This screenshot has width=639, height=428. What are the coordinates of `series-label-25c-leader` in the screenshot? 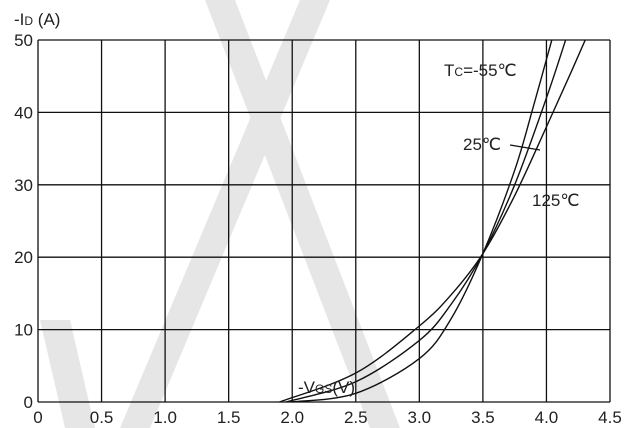 It's located at (525, 147).